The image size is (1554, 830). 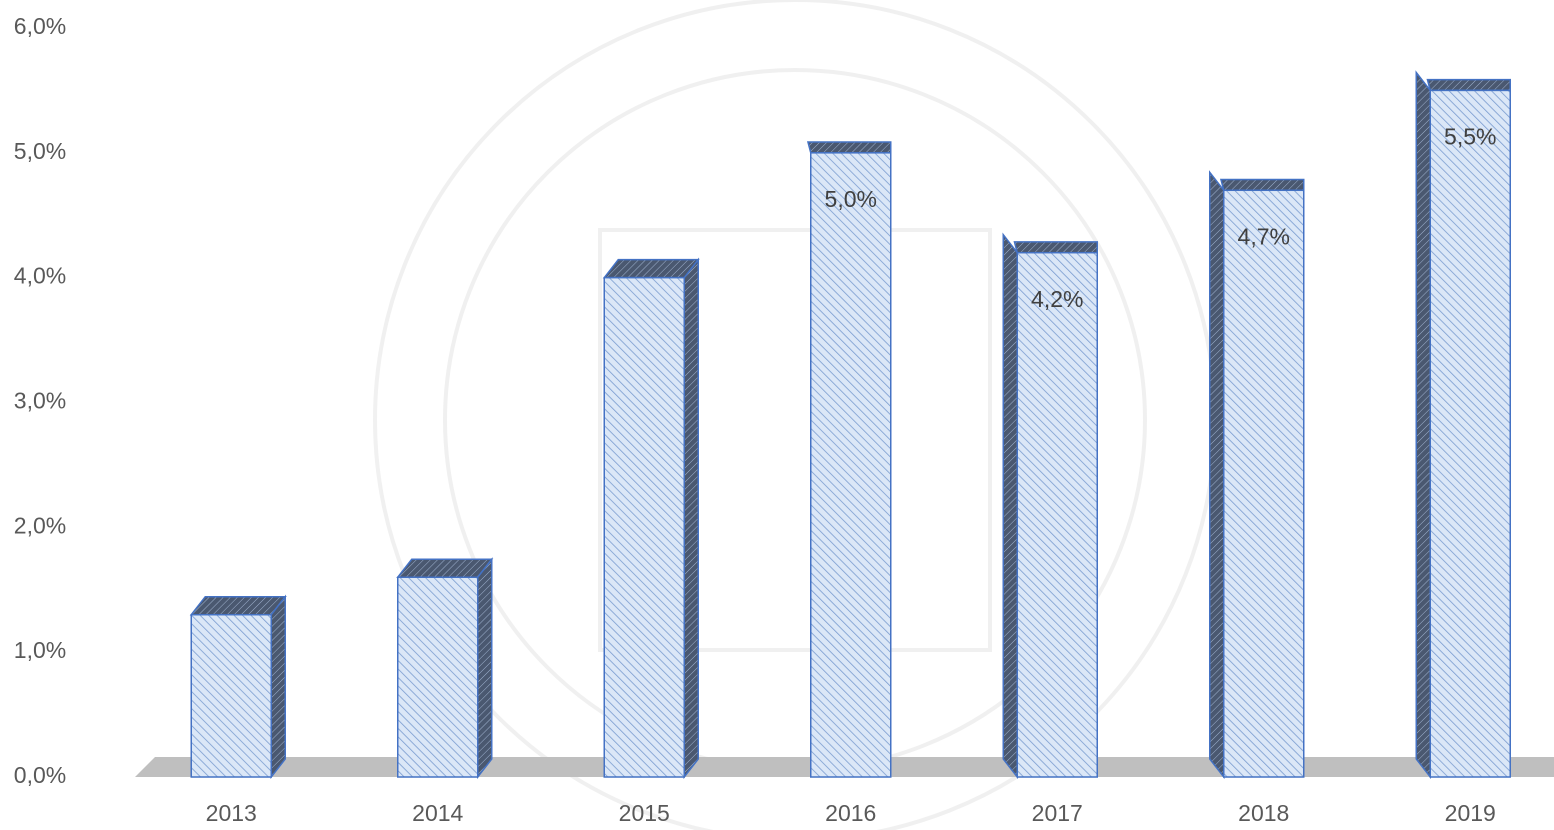 I want to click on x-tick-label: 2016, so click(x=850, y=813).